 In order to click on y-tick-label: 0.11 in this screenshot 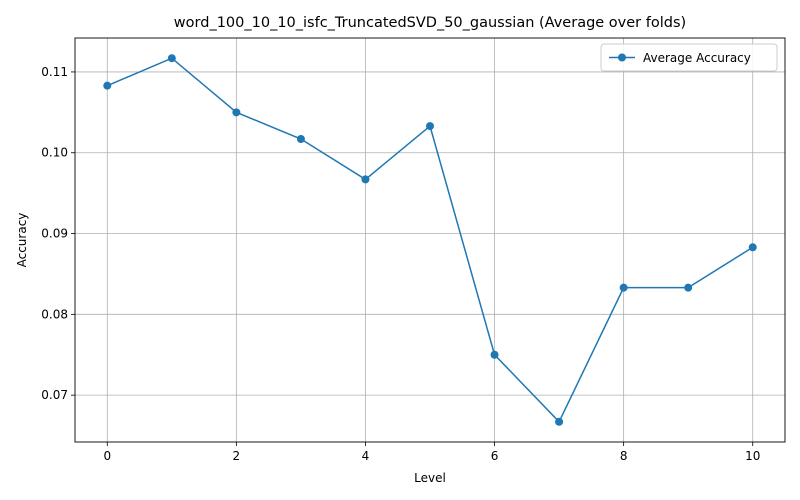, I will do `click(54, 72)`.